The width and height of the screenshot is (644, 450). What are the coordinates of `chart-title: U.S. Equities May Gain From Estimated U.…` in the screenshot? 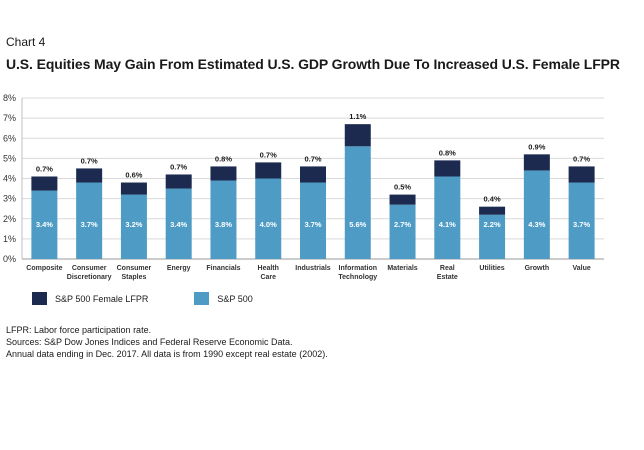 It's located at (313, 64).